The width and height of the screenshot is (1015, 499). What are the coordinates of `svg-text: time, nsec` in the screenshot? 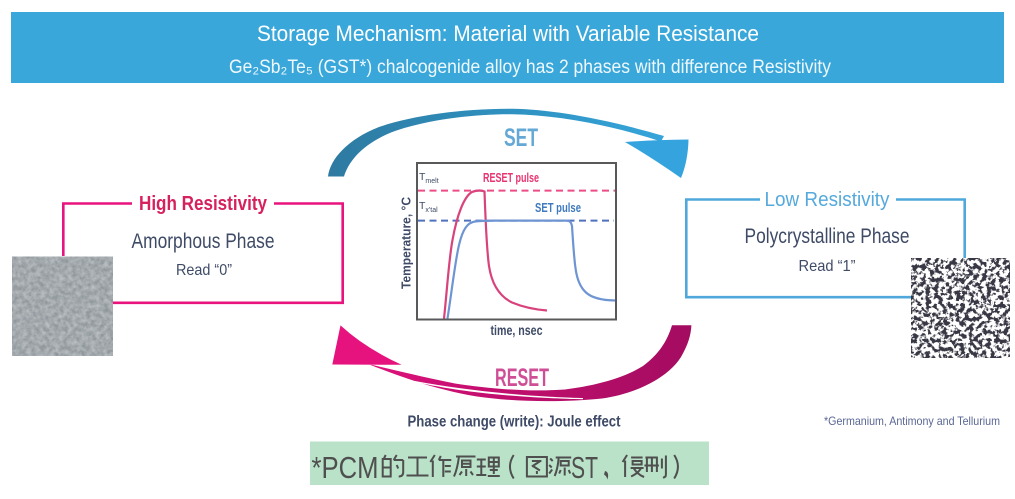 It's located at (517, 330).